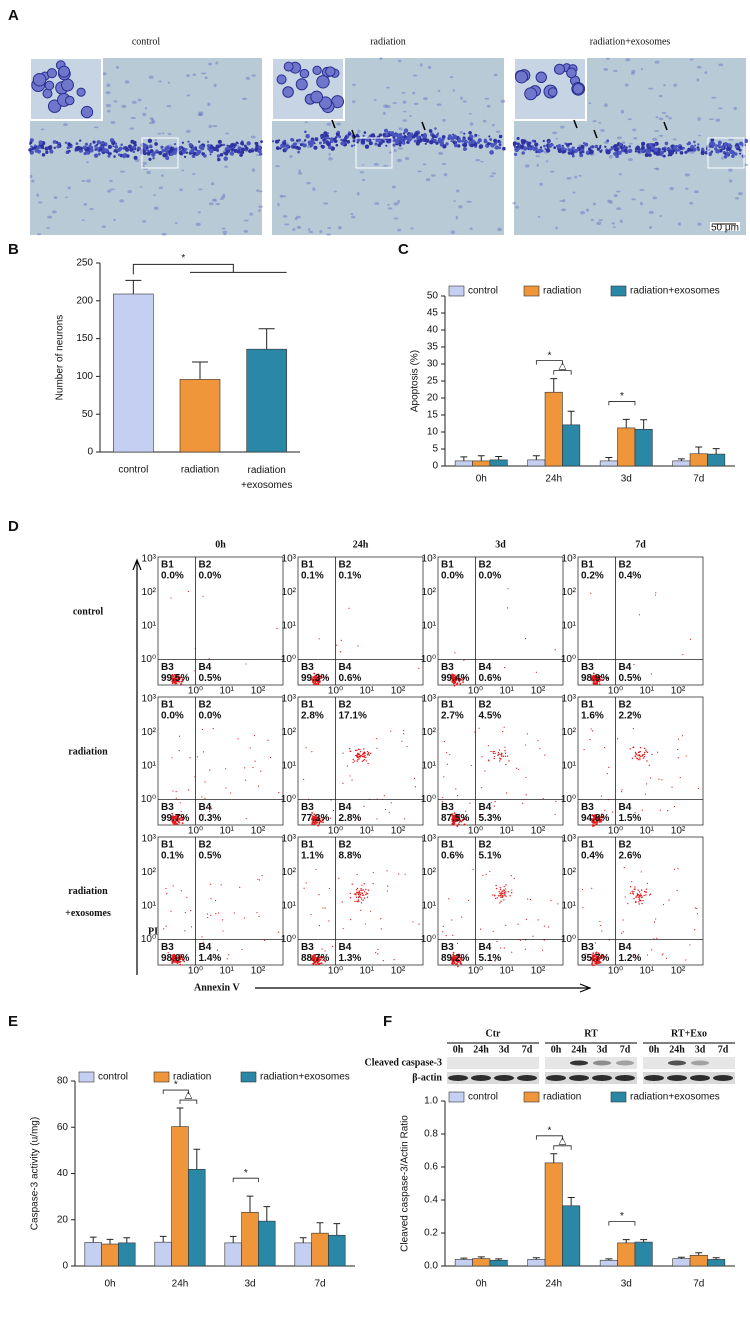  Describe the element at coordinates (452, 716) in the screenshot. I see `quadrant-percent: 2.7%` at that location.